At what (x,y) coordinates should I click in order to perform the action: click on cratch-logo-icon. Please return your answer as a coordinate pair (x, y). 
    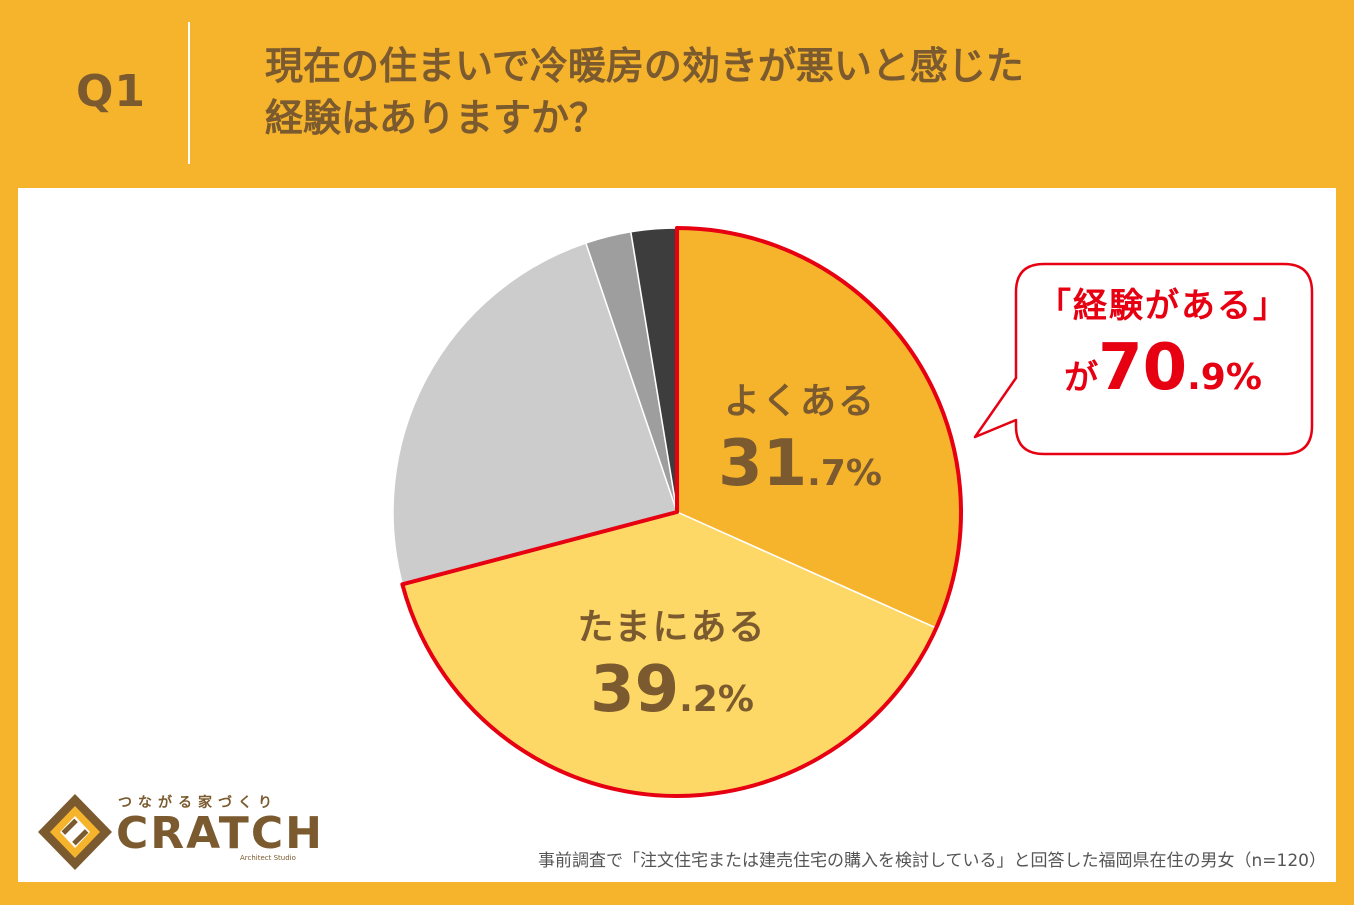
    Looking at the image, I should click on (75, 832).